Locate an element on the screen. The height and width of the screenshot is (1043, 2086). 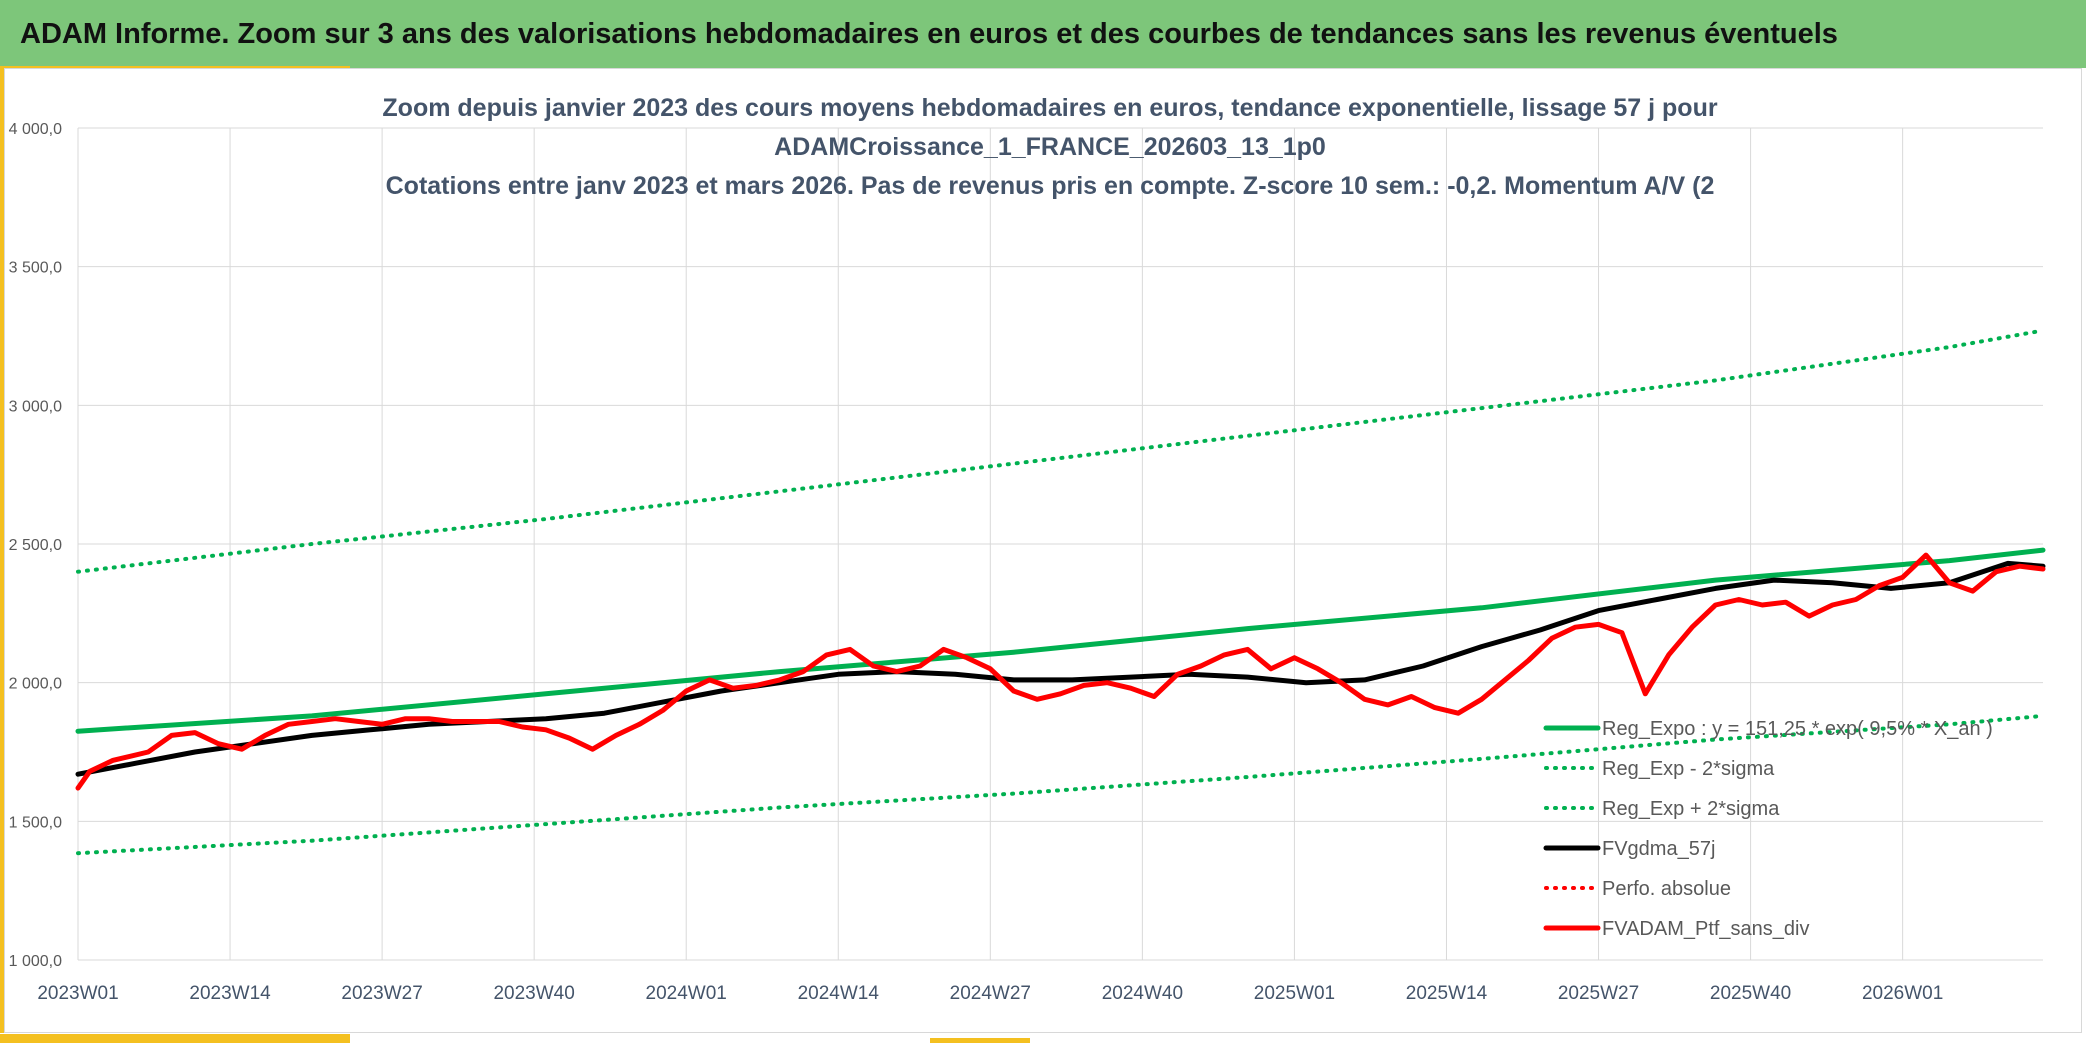
y-tick-label: 3 000,0 is located at coordinates (35, 406).